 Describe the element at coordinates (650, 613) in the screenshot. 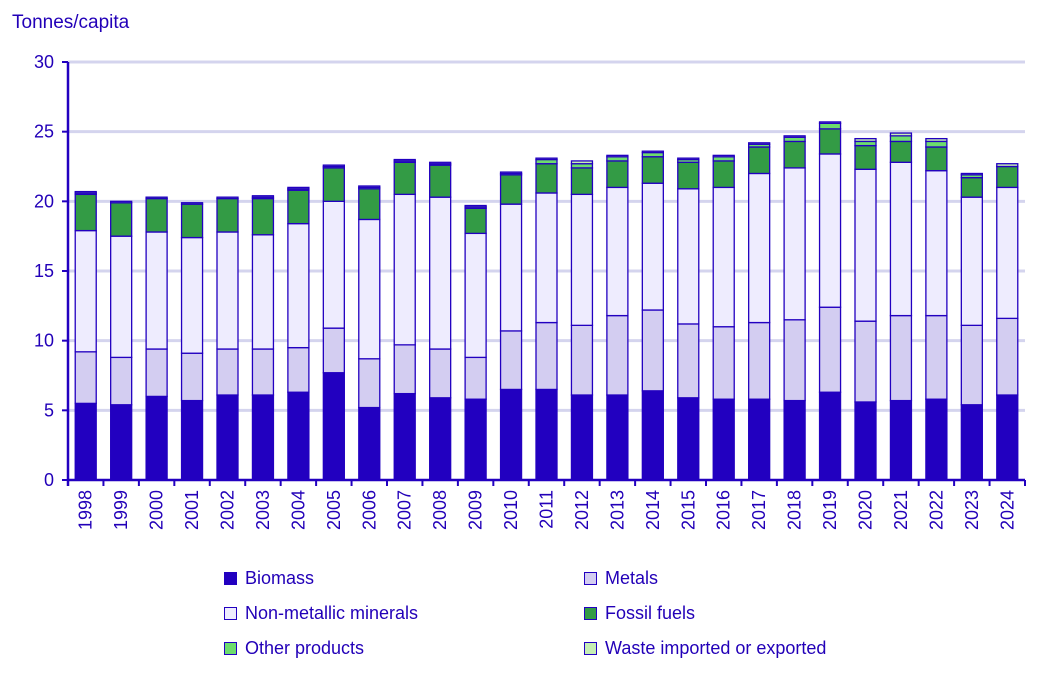

I see `legend-label: Fossil fuels` at that location.